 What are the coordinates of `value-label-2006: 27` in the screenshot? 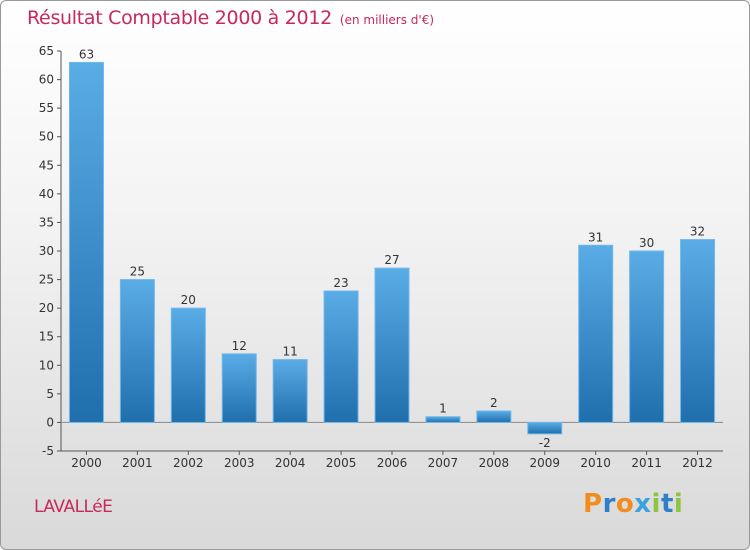 It's located at (391, 260).